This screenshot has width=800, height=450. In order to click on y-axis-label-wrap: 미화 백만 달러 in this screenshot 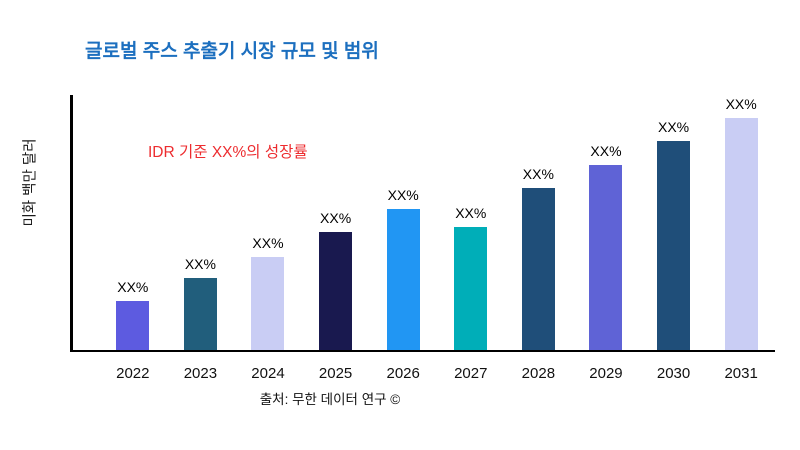, I will do `click(29, 182)`.